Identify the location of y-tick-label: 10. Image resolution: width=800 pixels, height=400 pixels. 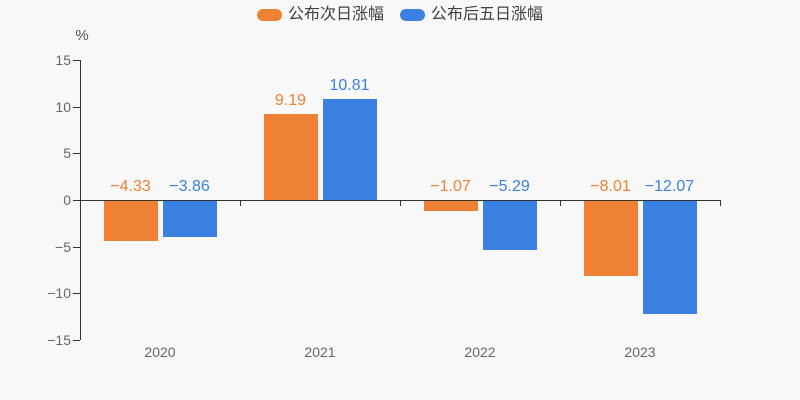
(63, 106).